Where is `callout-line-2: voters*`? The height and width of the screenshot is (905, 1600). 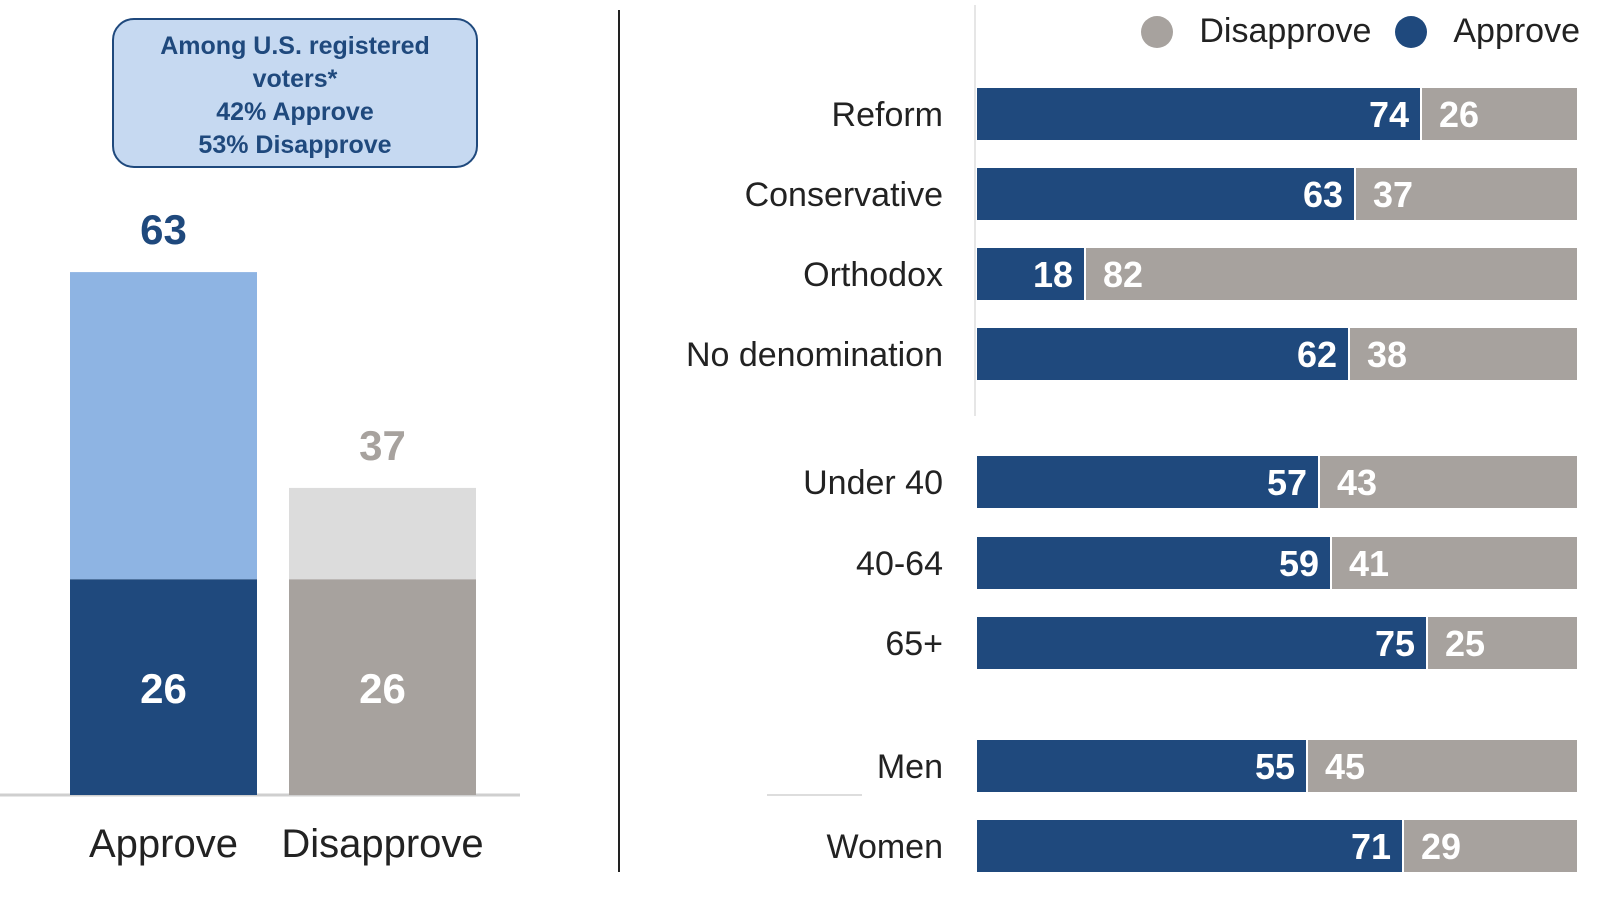 callout-line-2: voters* is located at coordinates (295, 79).